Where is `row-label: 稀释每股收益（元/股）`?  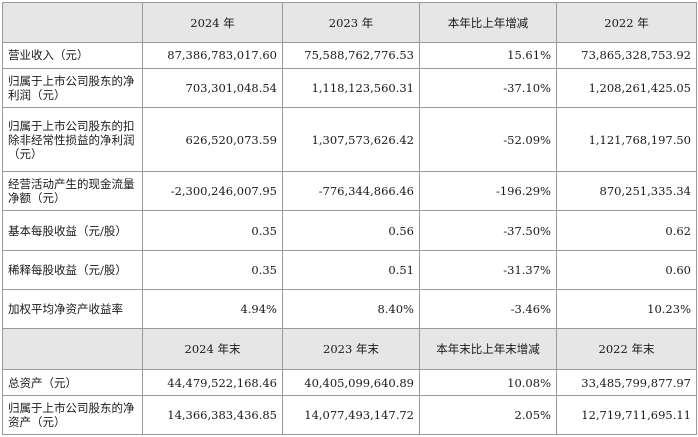
row-label: 稀释每股收益（元/股） is located at coordinates (72, 269).